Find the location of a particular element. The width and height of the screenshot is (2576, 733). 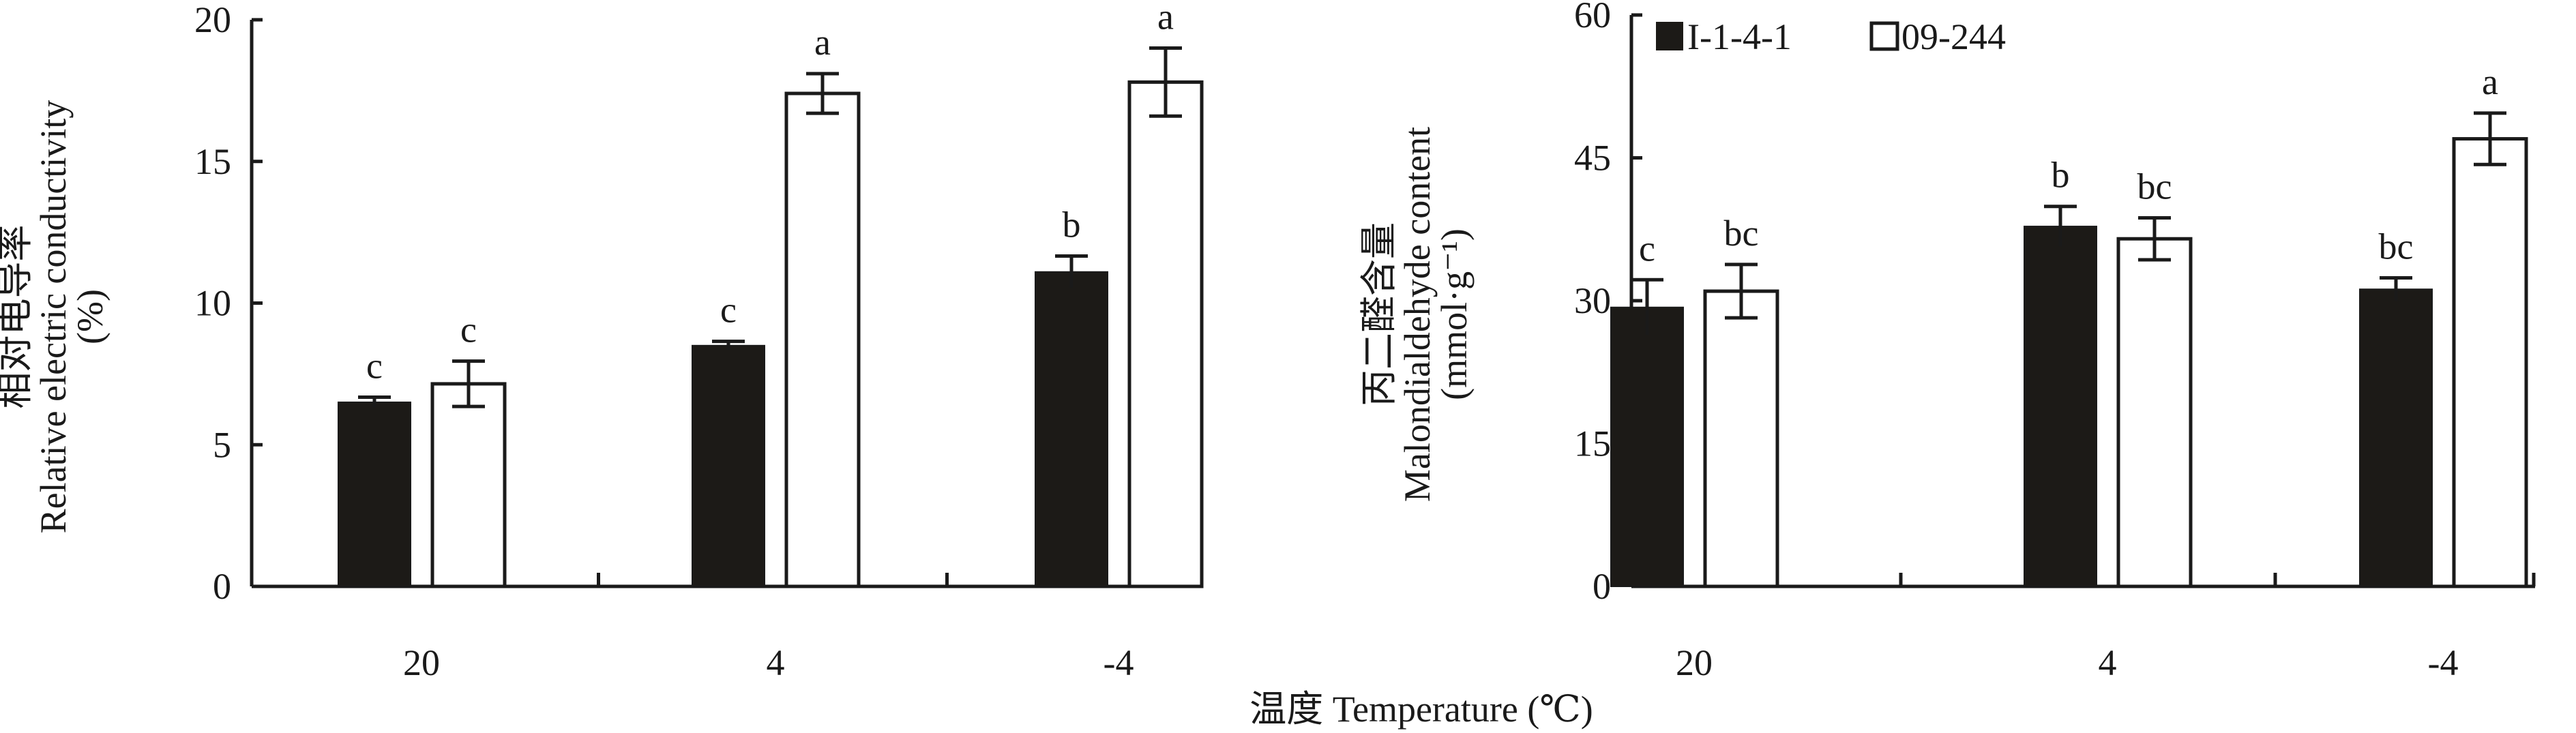

y-axis-unit: (mmol·g⁻¹) is located at coordinates (1454, 314).